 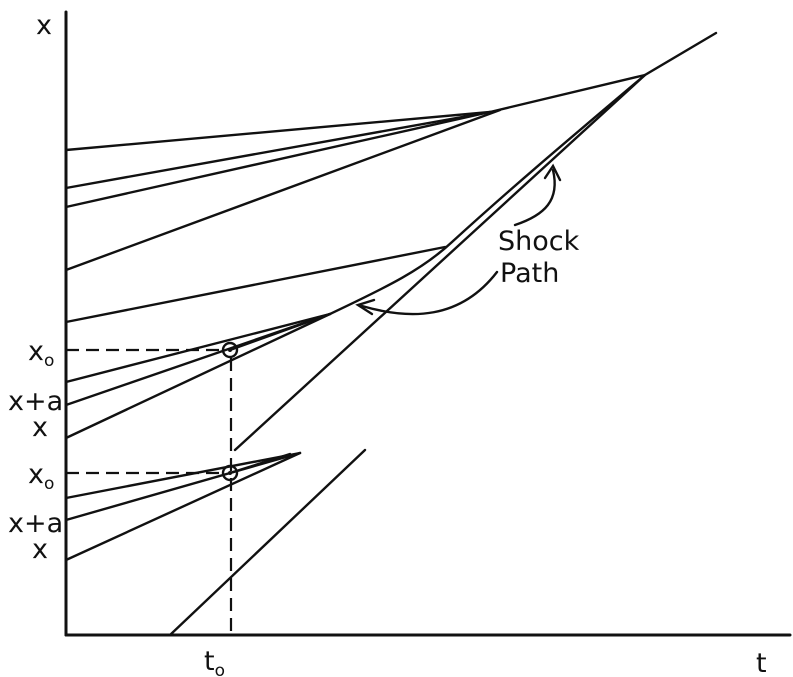 I want to click on upper-x0-label: xo, so click(x=41, y=353).